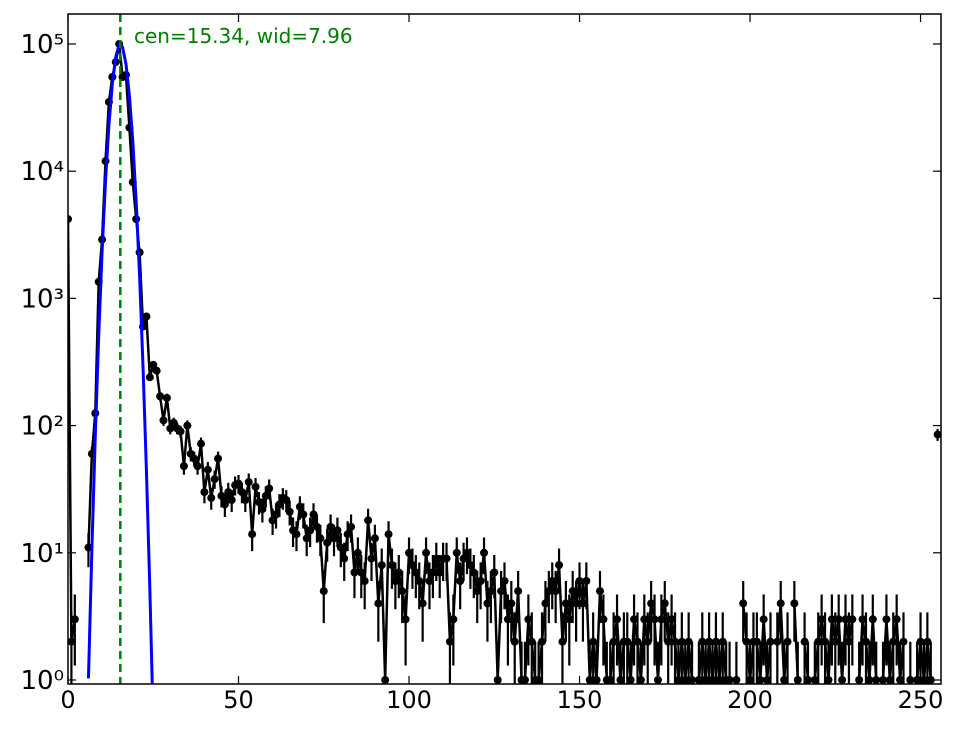  What do you see at coordinates (67, 700) in the screenshot?
I see `x-tick-label: 0` at bounding box center [67, 700].